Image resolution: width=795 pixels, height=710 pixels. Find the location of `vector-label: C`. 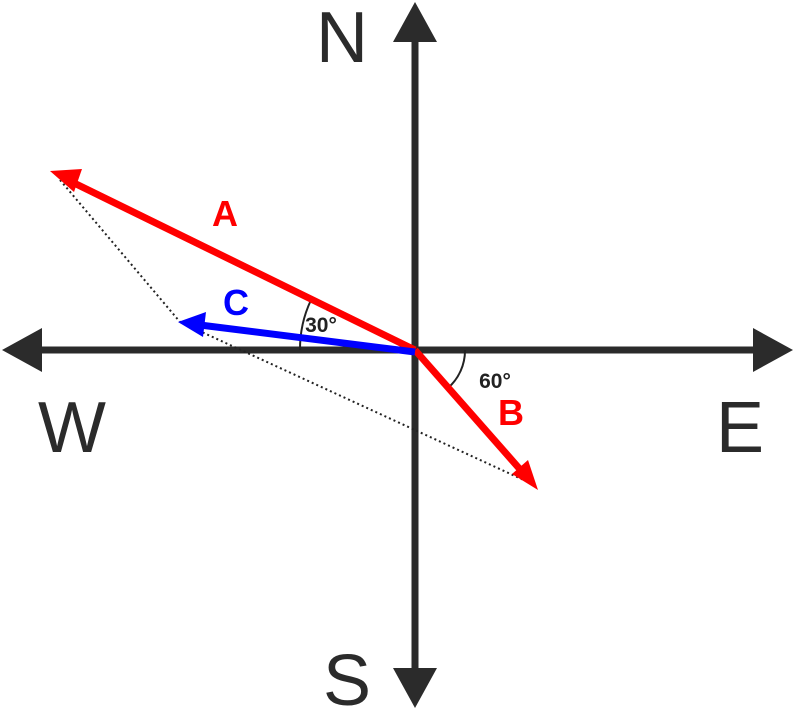

vector-label: C is located at coordinates (236, 302).